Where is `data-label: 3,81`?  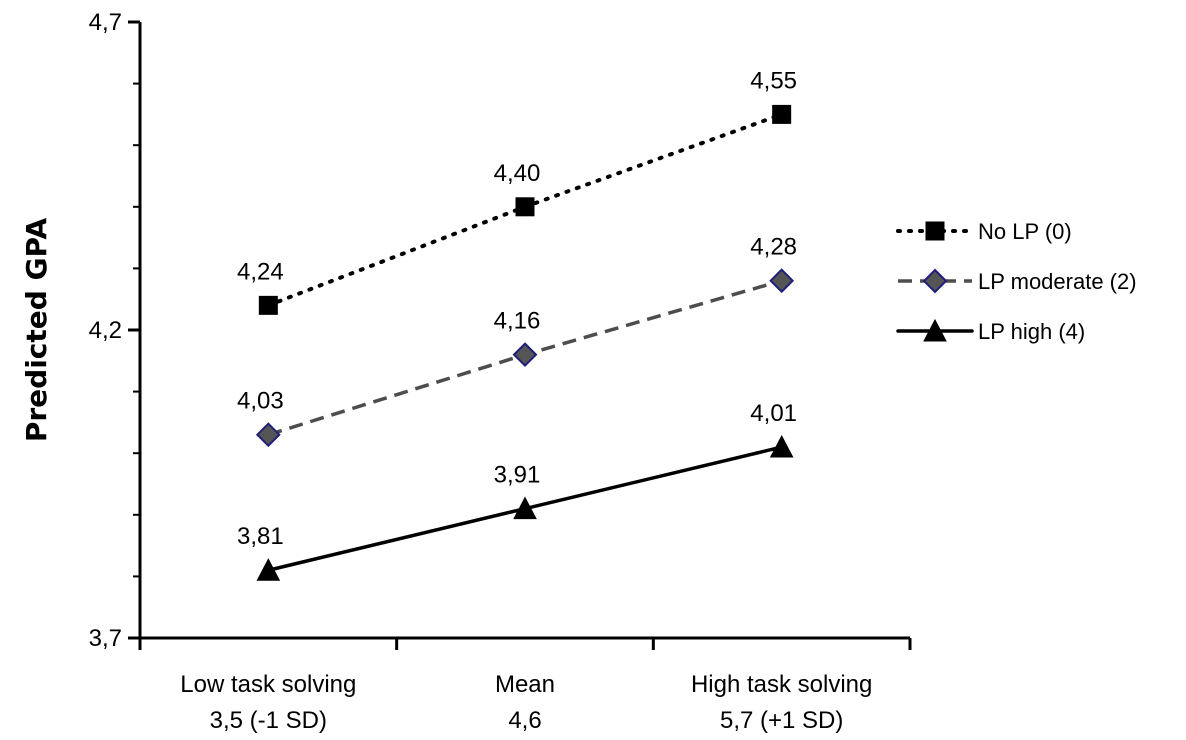
data-label: 3,81 is located at coordinates (260, 536).